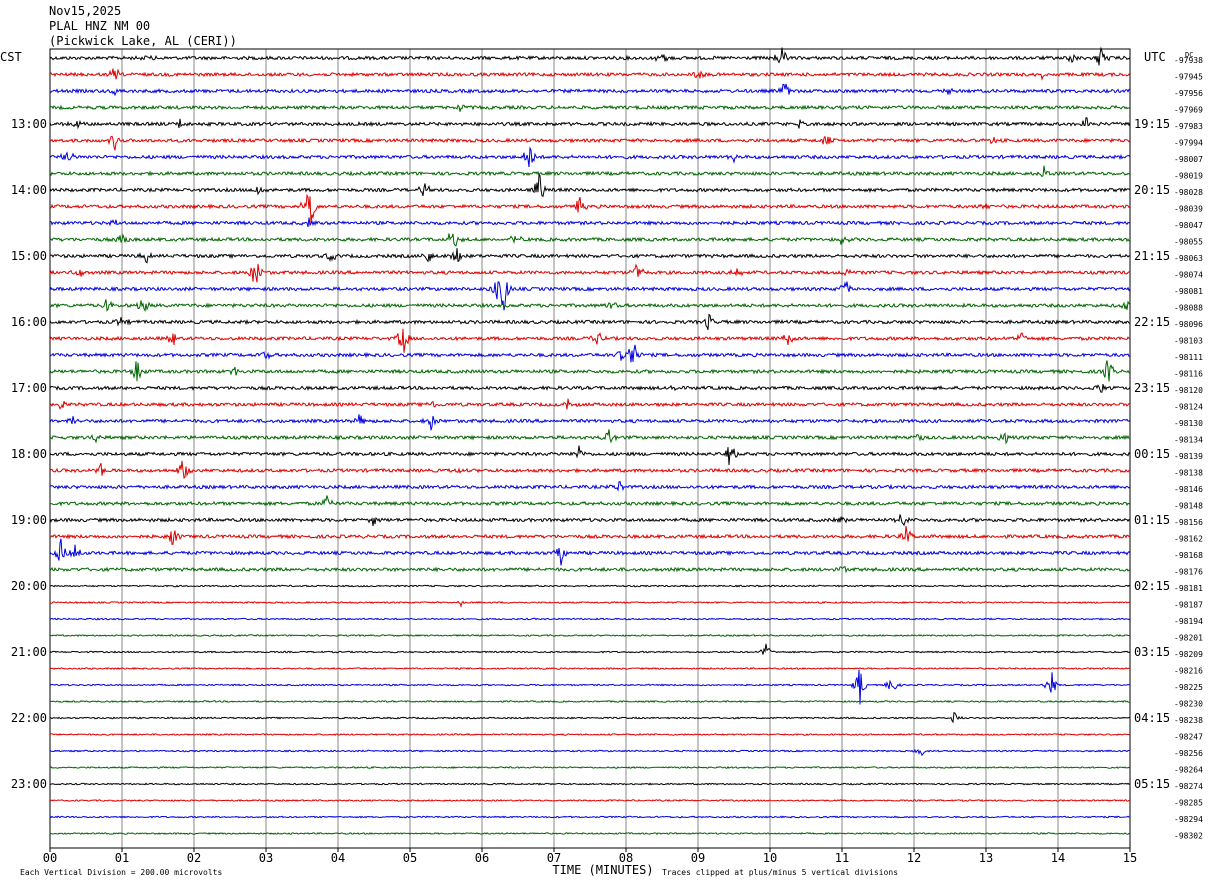 This screenshot has width=1210, height=886. Describe the element at coordinates (143, 41) in the screenshot. I see `station-location: (Pickwick Lake, AL (CERI))` at that location.